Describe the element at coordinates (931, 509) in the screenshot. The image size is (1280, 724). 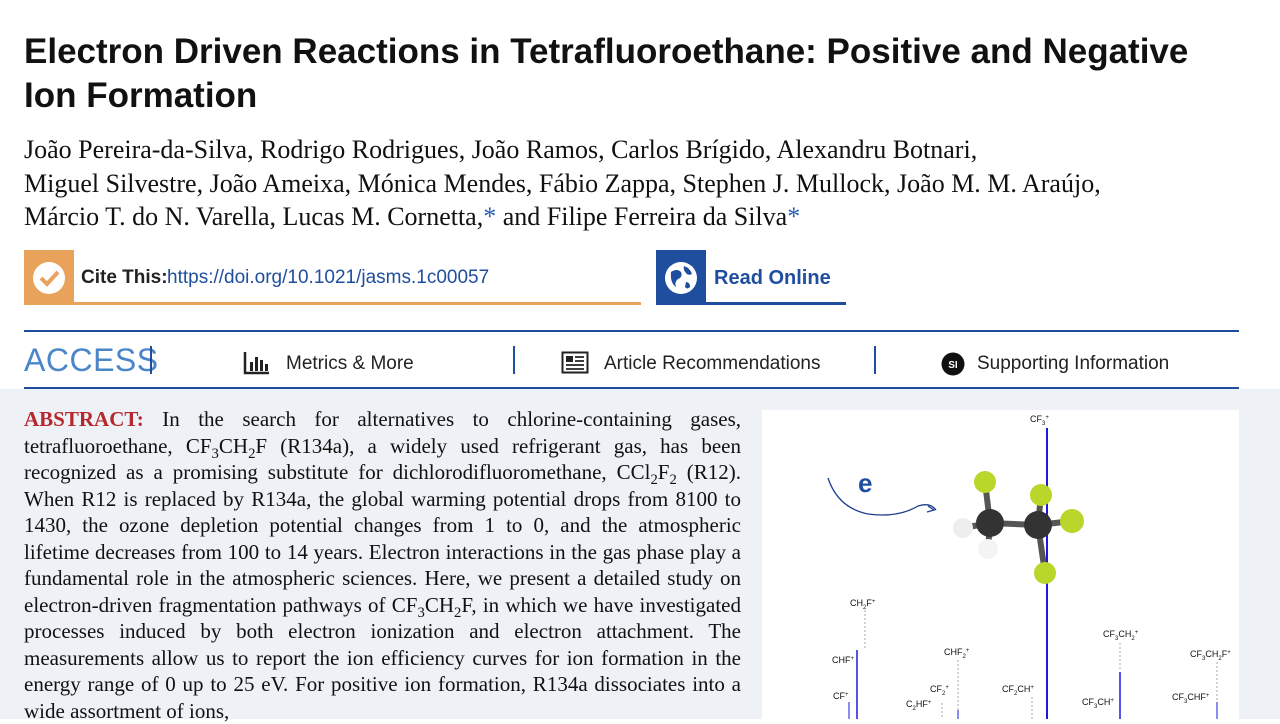
I see `arrow-head` at that location.